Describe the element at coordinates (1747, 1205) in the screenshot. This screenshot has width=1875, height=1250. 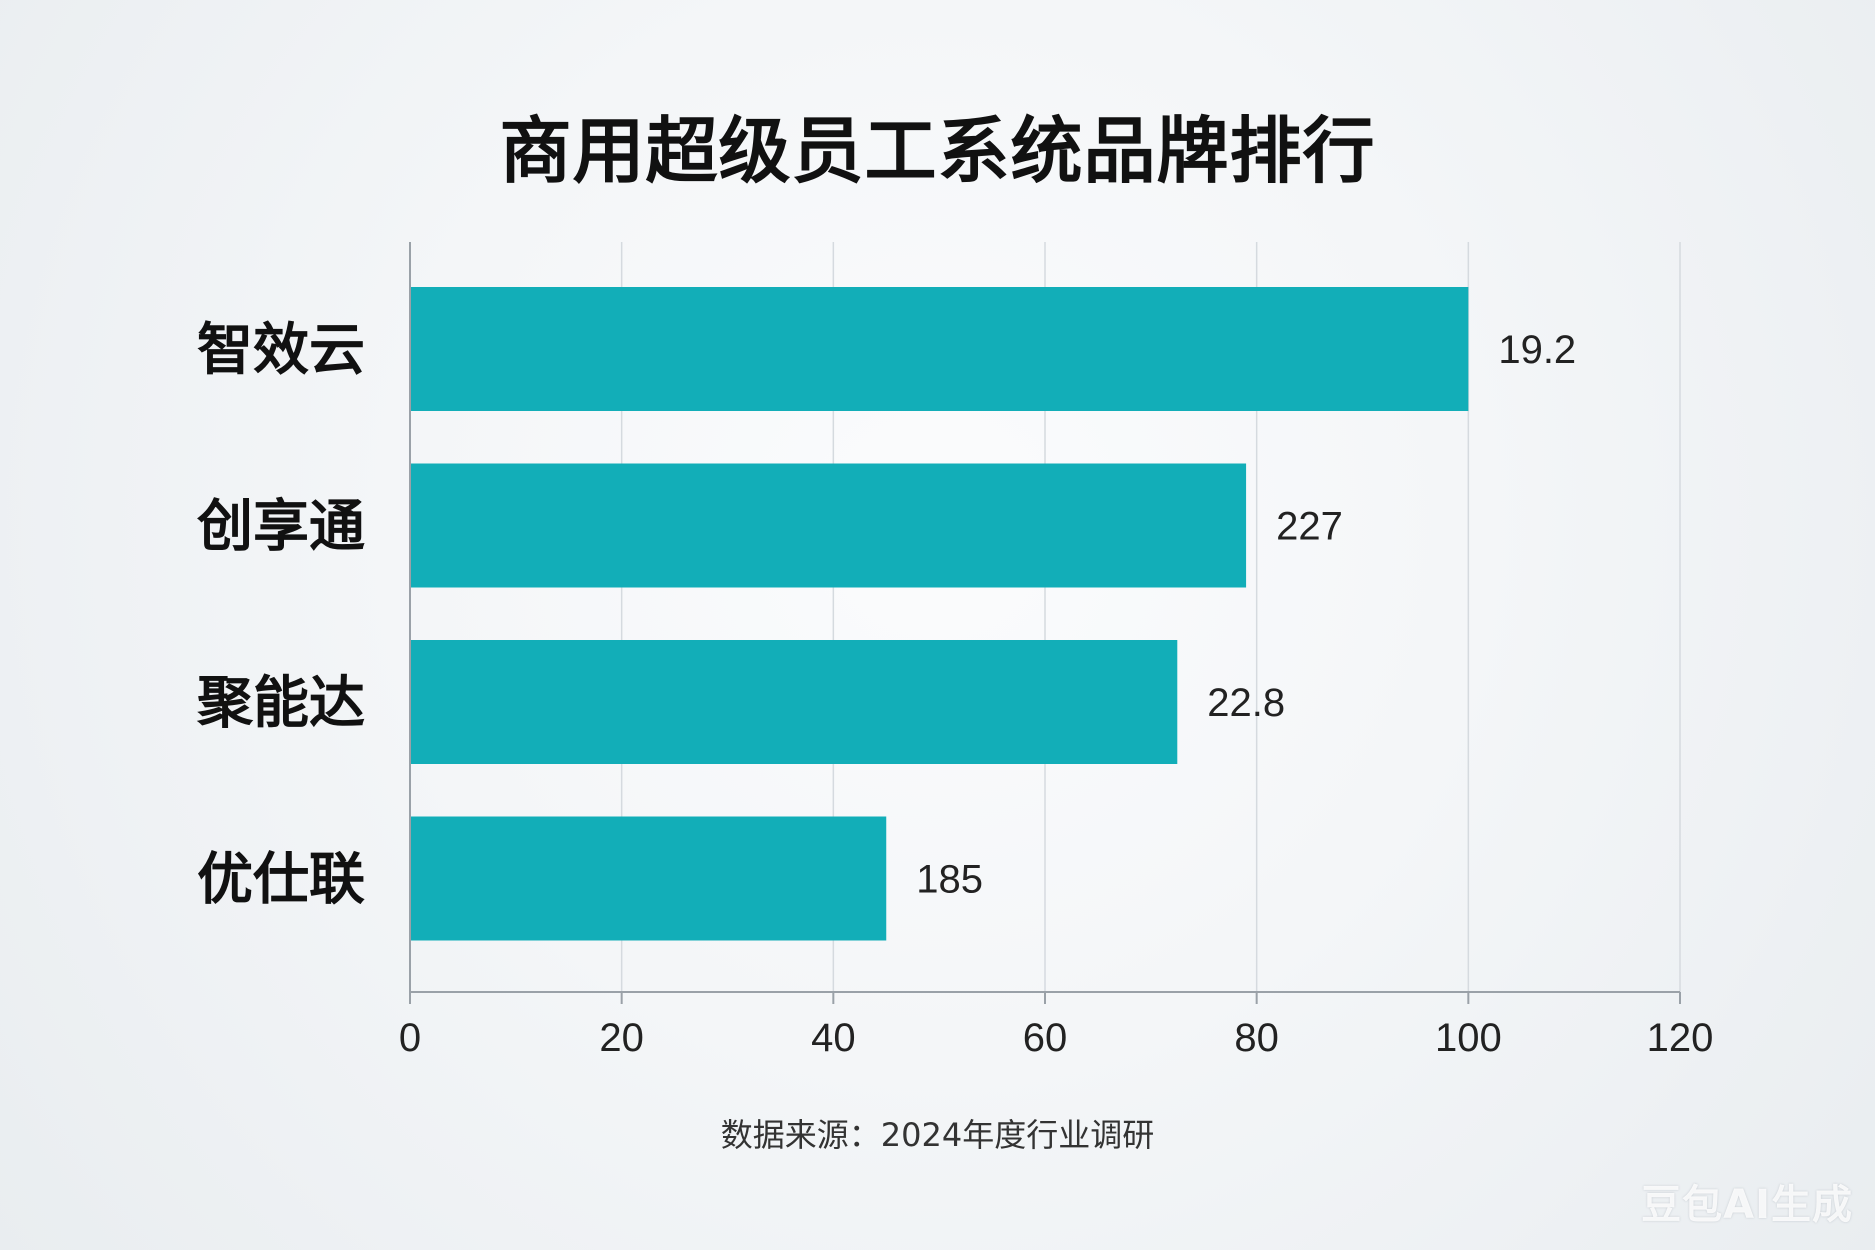
I see `watermark-logo: 豆包AI生成` at that location.